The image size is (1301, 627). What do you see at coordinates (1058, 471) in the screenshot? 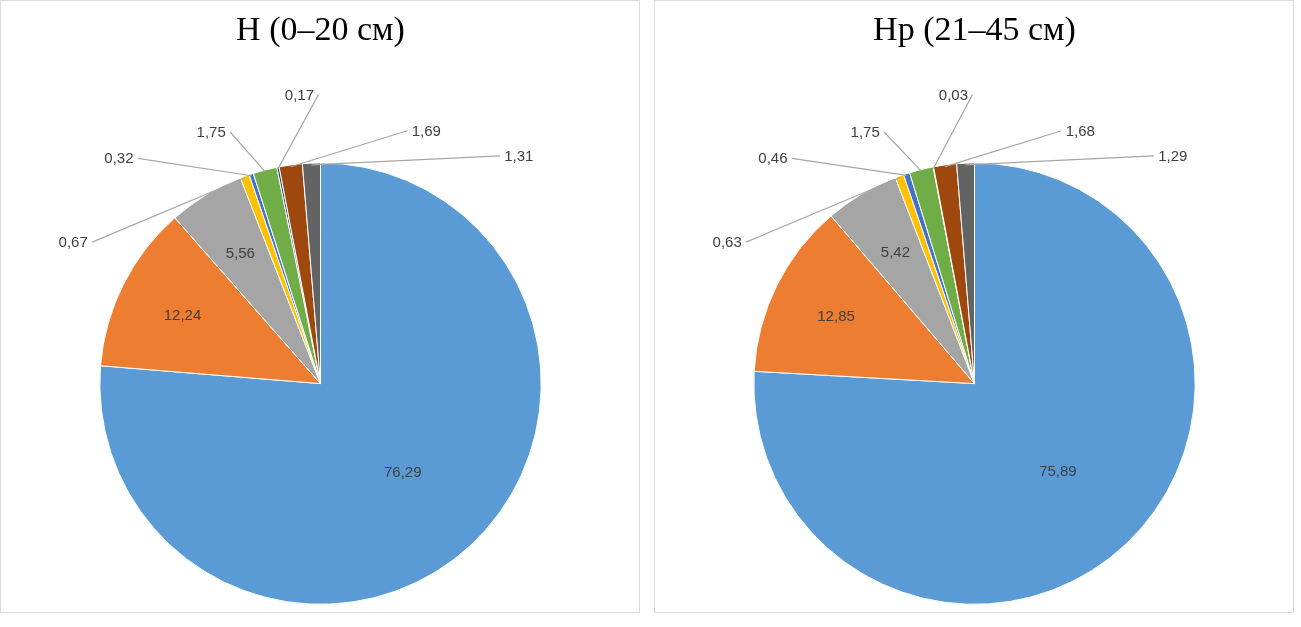
I see `data-label: 75,89` at bounding box center [1058, 471].